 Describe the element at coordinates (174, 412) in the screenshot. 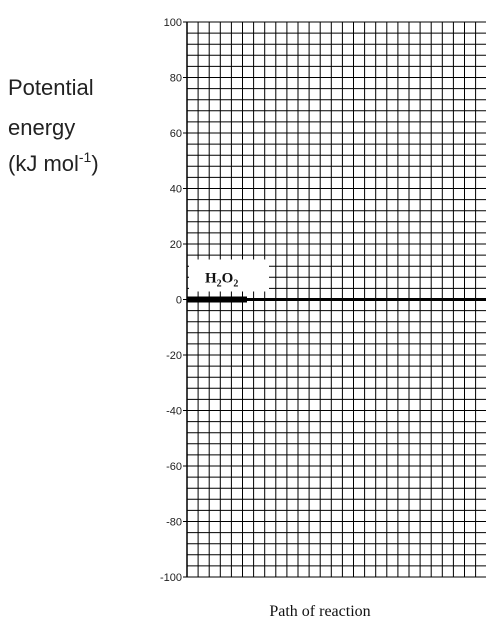

I see `y-tick-label: -40` at that location.